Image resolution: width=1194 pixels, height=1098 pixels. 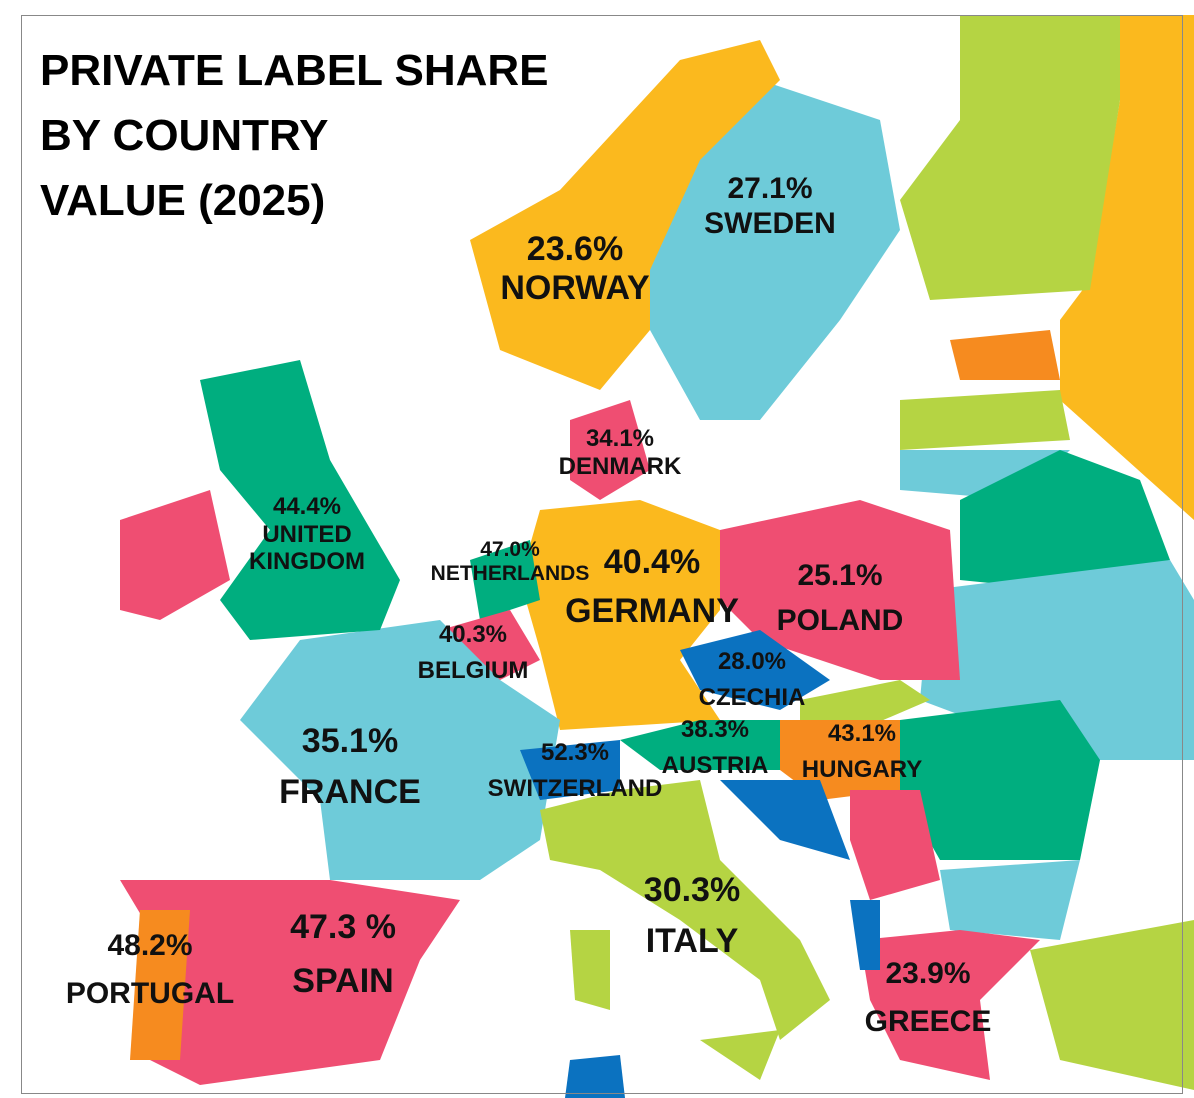 I want to click on region-bulgaria, so click(x=1010, y=900).